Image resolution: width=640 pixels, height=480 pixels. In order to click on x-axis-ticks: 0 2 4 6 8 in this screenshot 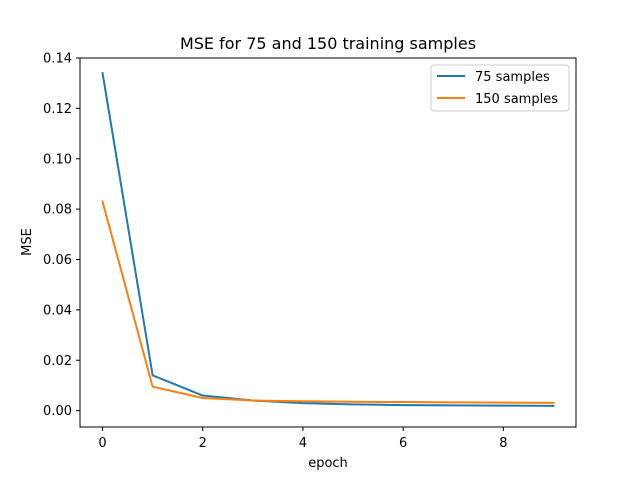, I will do `click(302, 439)`.